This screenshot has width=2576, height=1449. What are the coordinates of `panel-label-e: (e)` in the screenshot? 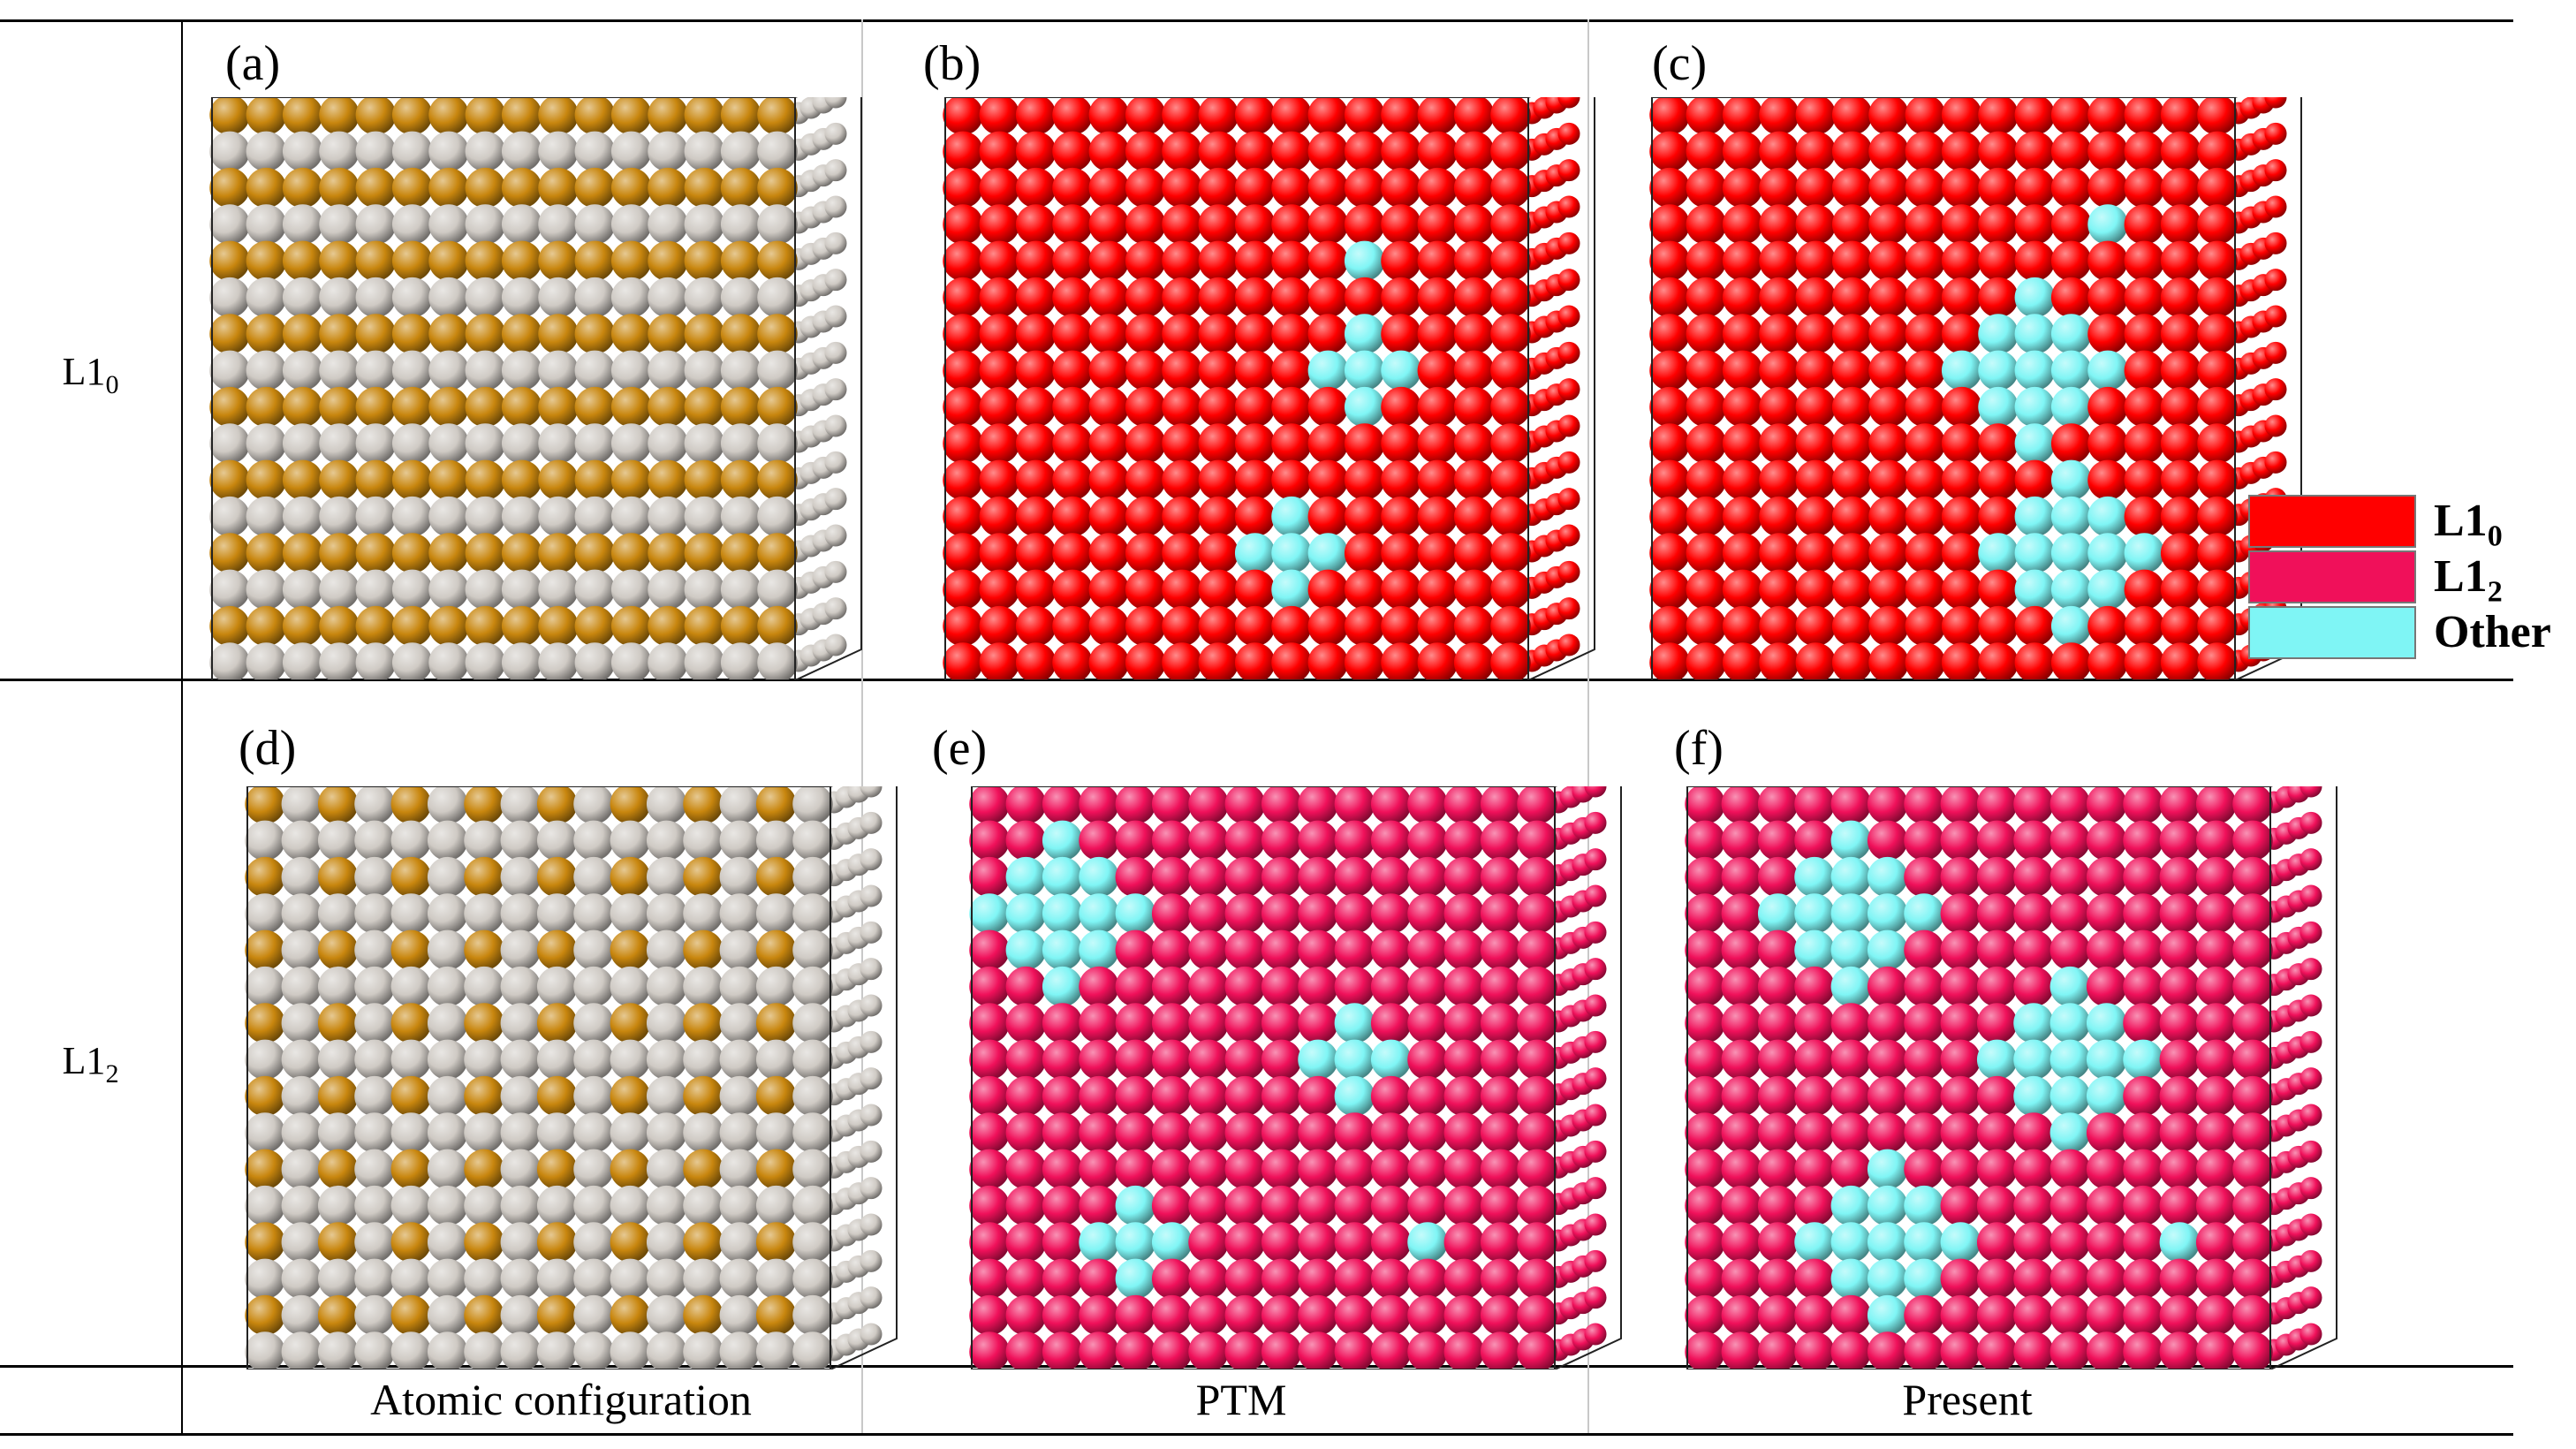 It's located at (960, 748).